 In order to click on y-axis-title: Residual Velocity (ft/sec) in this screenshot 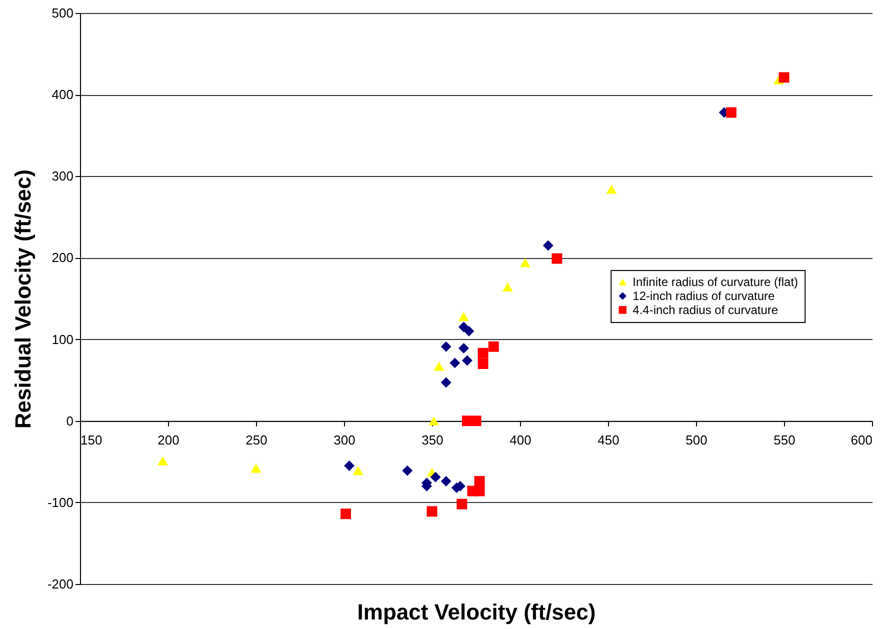, I will do `click(23, 299)`.